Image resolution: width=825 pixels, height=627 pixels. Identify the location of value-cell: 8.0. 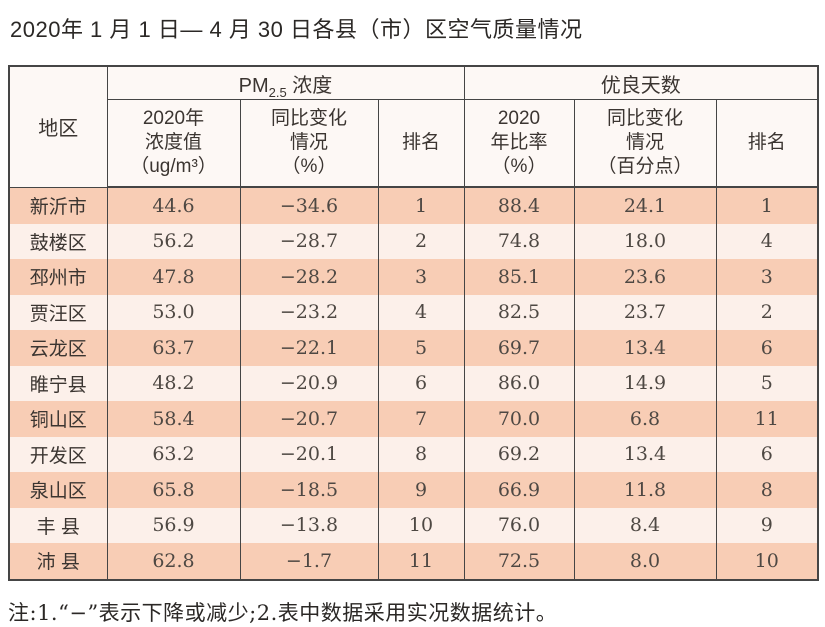
(645, 561).